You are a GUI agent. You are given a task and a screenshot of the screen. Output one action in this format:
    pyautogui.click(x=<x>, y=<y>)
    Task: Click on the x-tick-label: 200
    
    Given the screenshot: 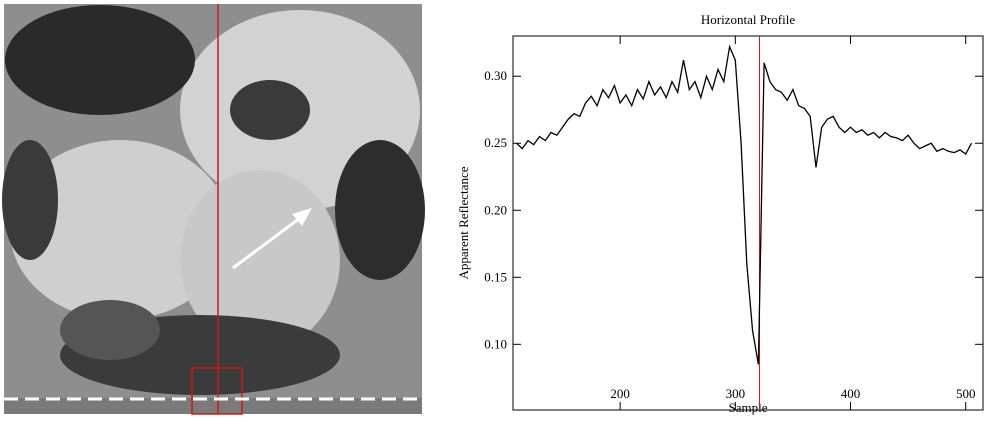 What is the action you would take?
    pyautogui.click(x=620, y=393)
    